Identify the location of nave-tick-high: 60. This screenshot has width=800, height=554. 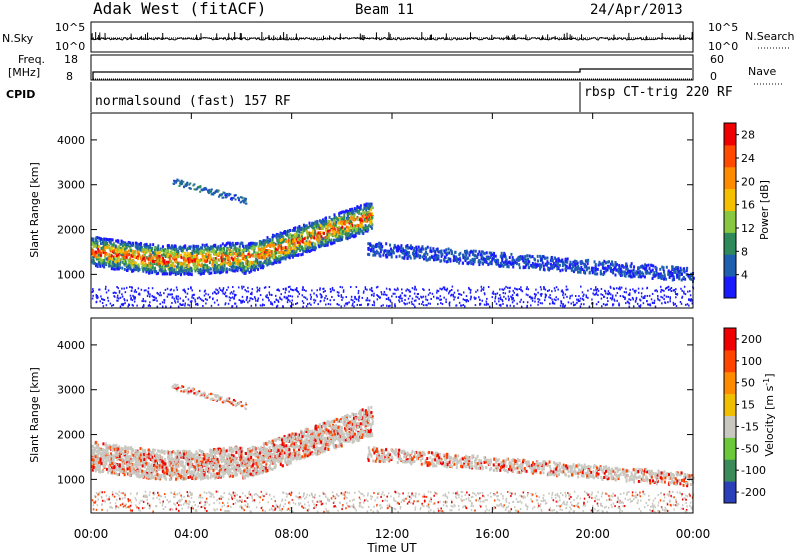
(717, 59).